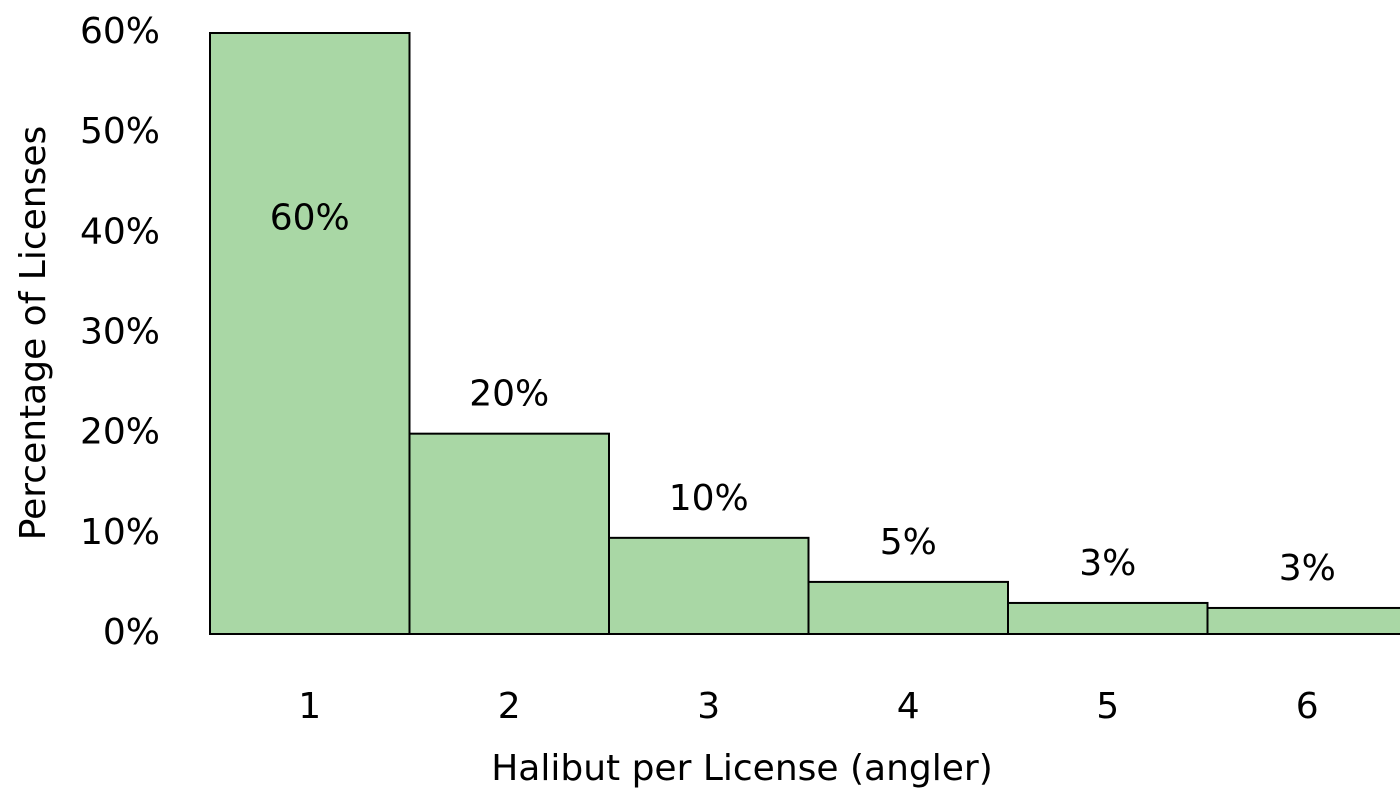 The height and width of the screenshot is (793, 1400). Describe the element at coordinates (309, 706) in the screenshot. I see `x-tick-label: 1` at that location.